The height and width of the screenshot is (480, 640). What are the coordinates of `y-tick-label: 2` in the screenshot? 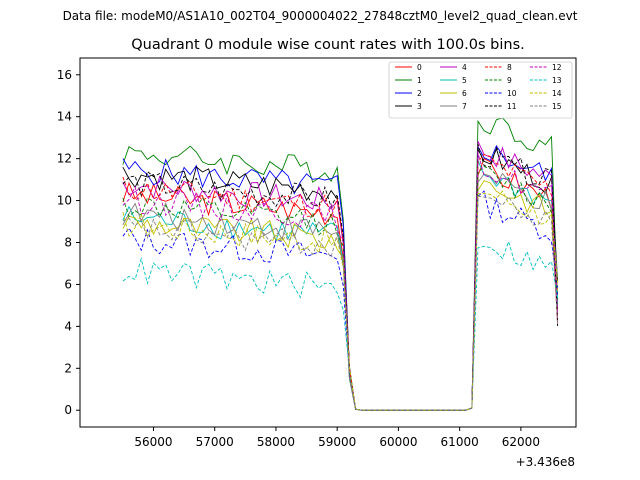 It's located at (68, 368).